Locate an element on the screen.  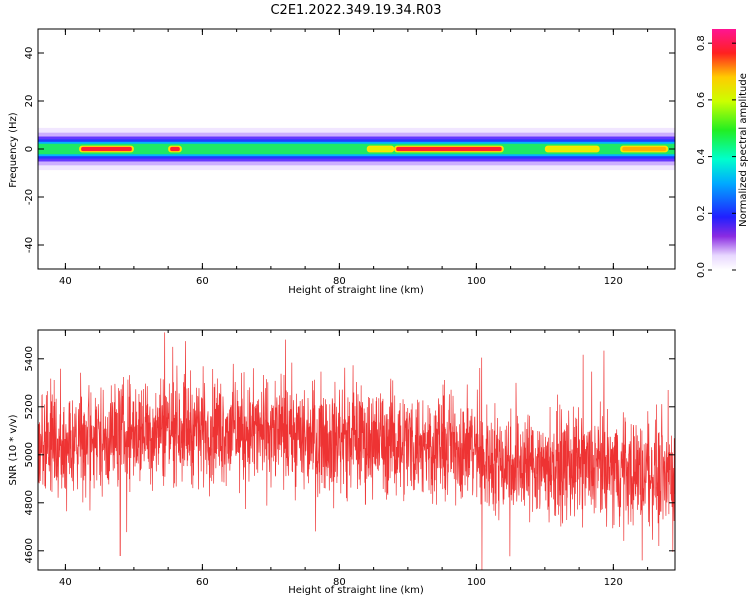
spec-xtick-label: 100 is located at coordinates (476, 281).